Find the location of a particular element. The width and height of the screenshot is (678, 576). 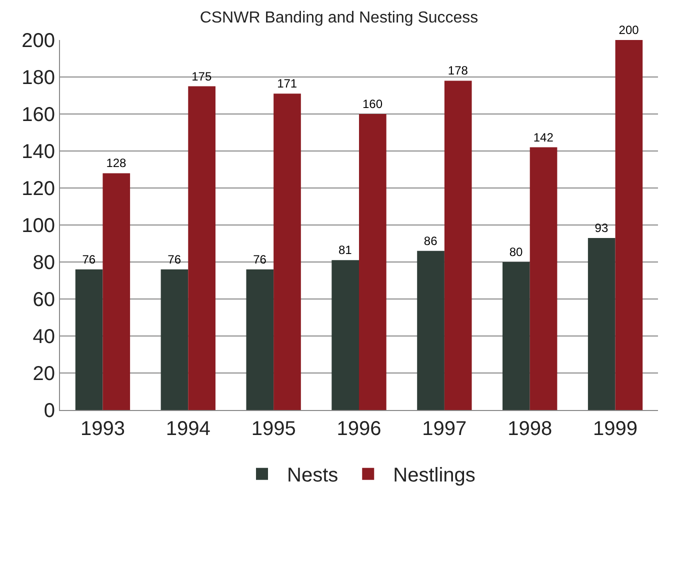

x-tick-label: 1994 is located at coordinates (188, 429).